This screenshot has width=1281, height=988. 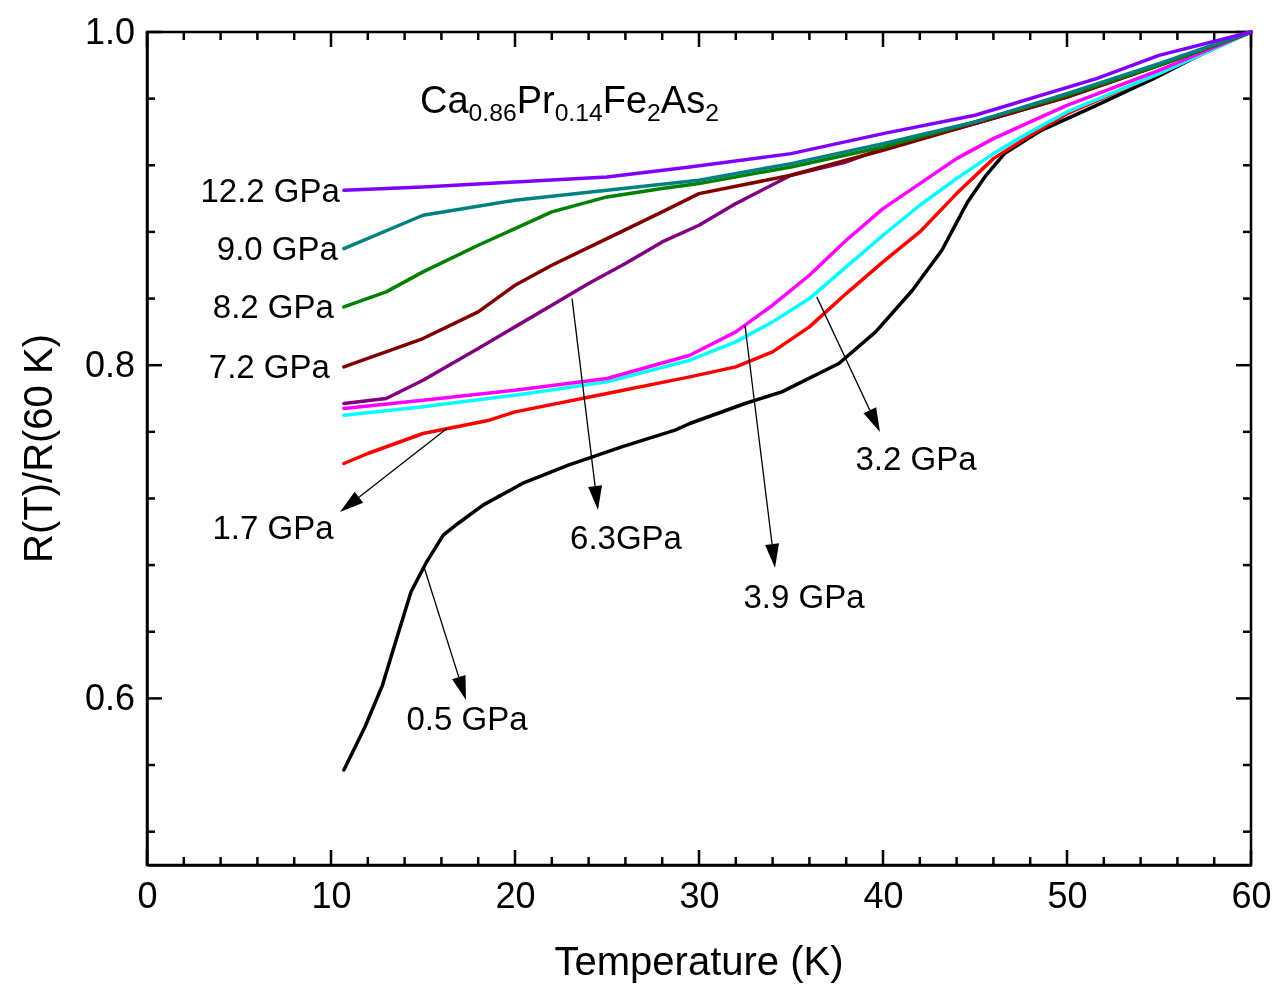 I want to click on y-tick-label: 1.0, so click(x=109, y=32).